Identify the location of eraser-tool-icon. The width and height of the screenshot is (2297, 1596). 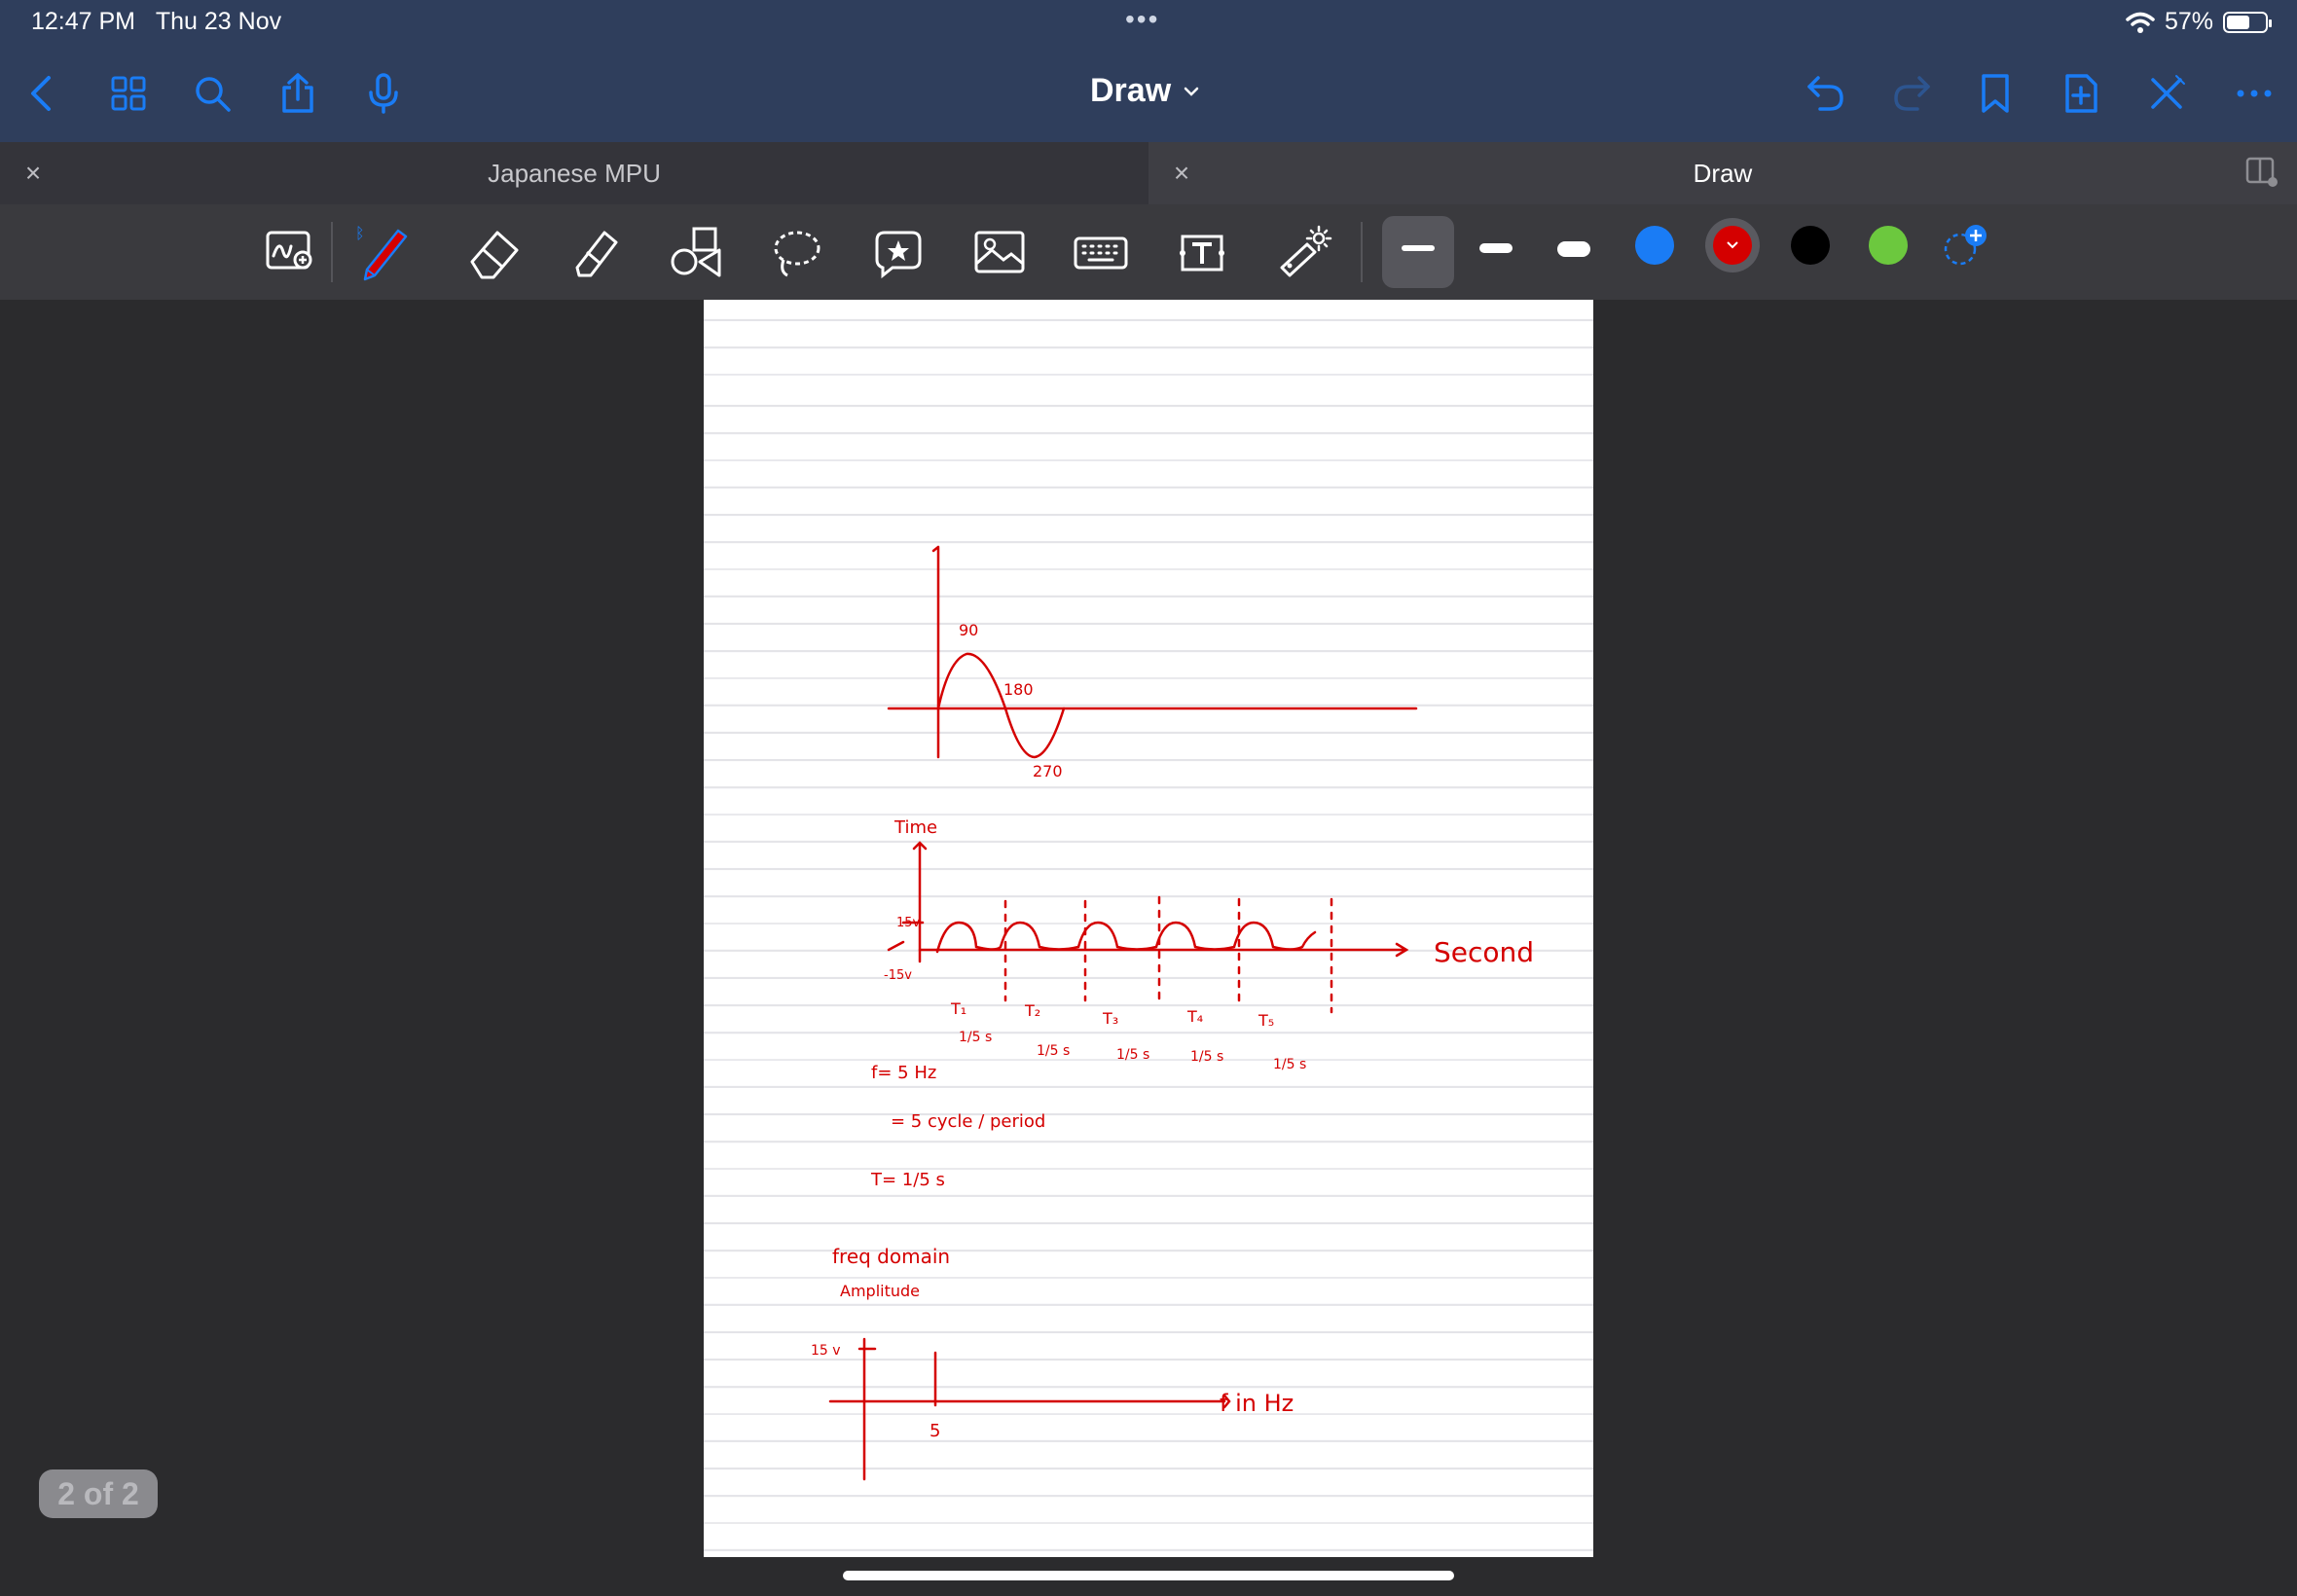
(493, 252).